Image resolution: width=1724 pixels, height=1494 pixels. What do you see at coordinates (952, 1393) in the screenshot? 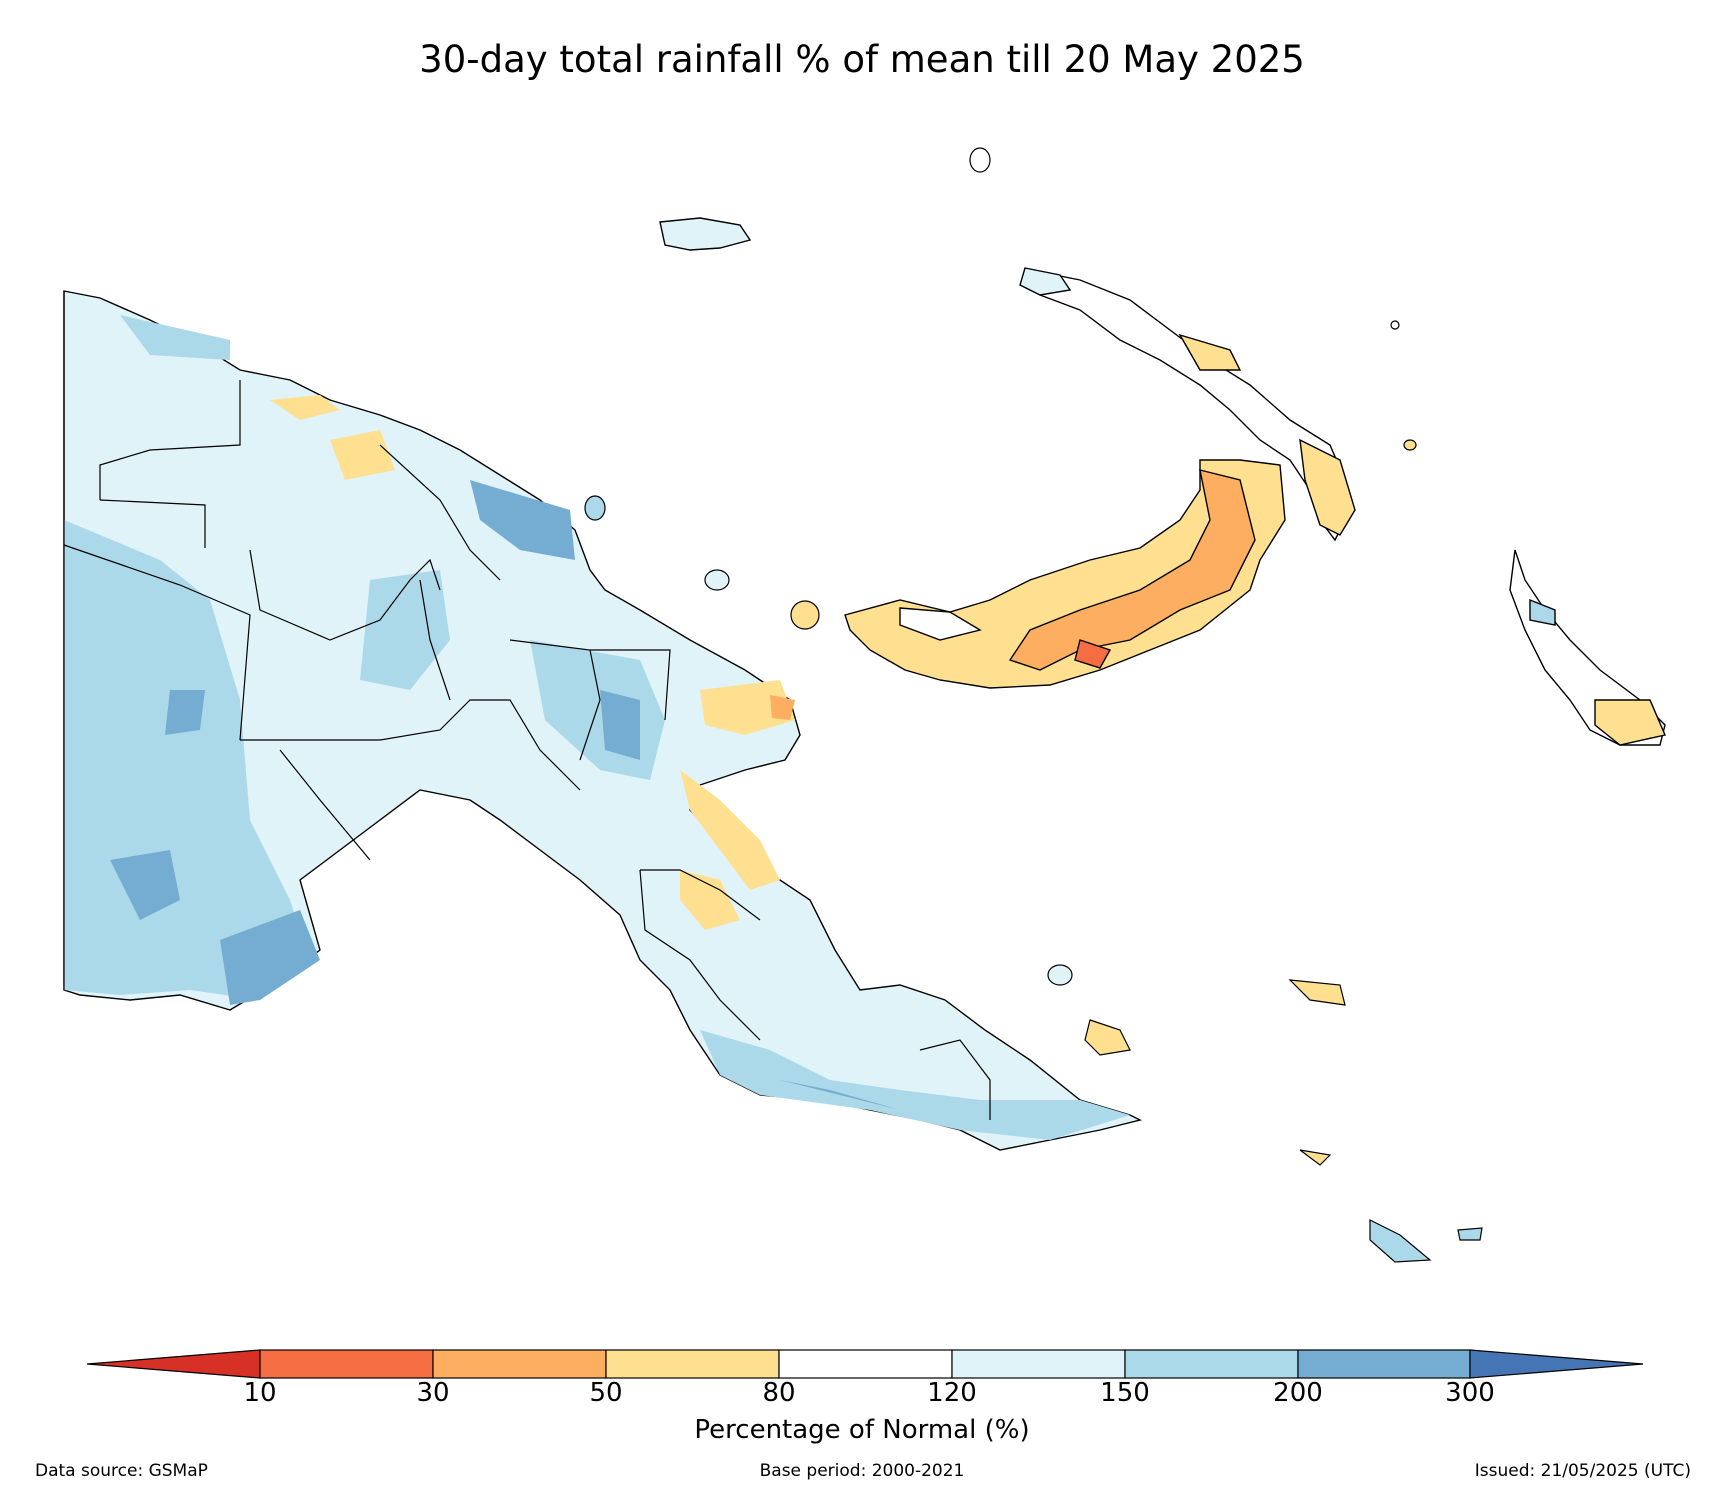
I see `colorbar-tick: 120` at bounding box center [952, 1393].